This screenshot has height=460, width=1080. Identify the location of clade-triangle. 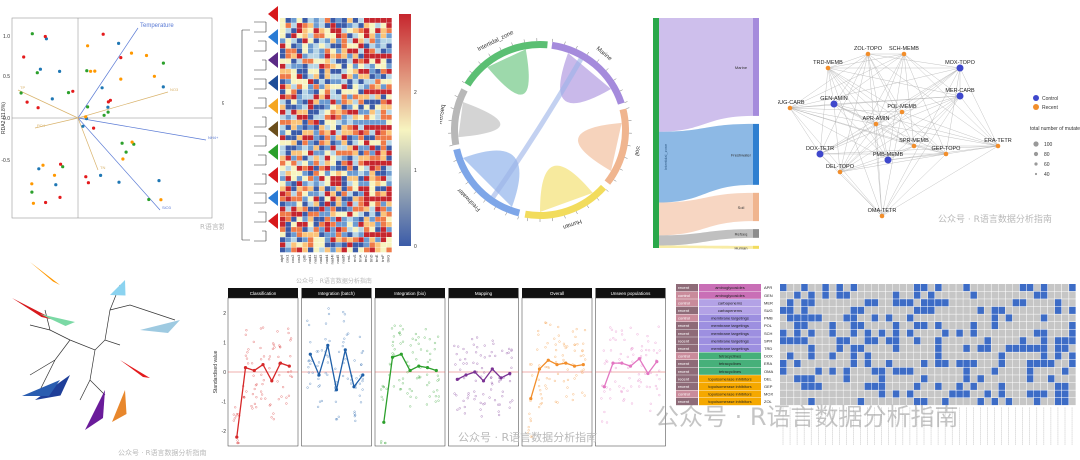
(273, 152).